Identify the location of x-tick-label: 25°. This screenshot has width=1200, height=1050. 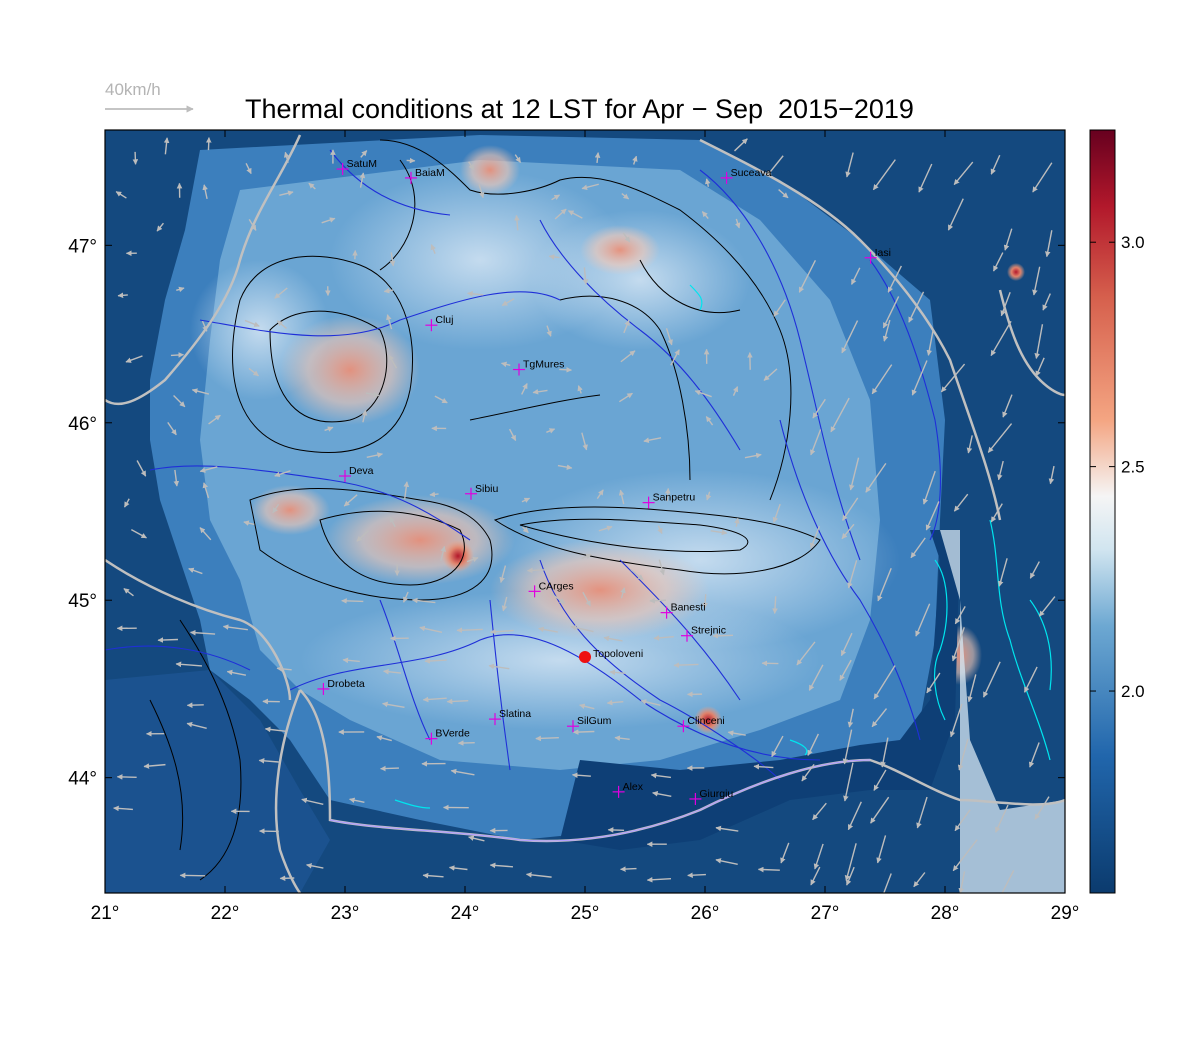
(585, 913).